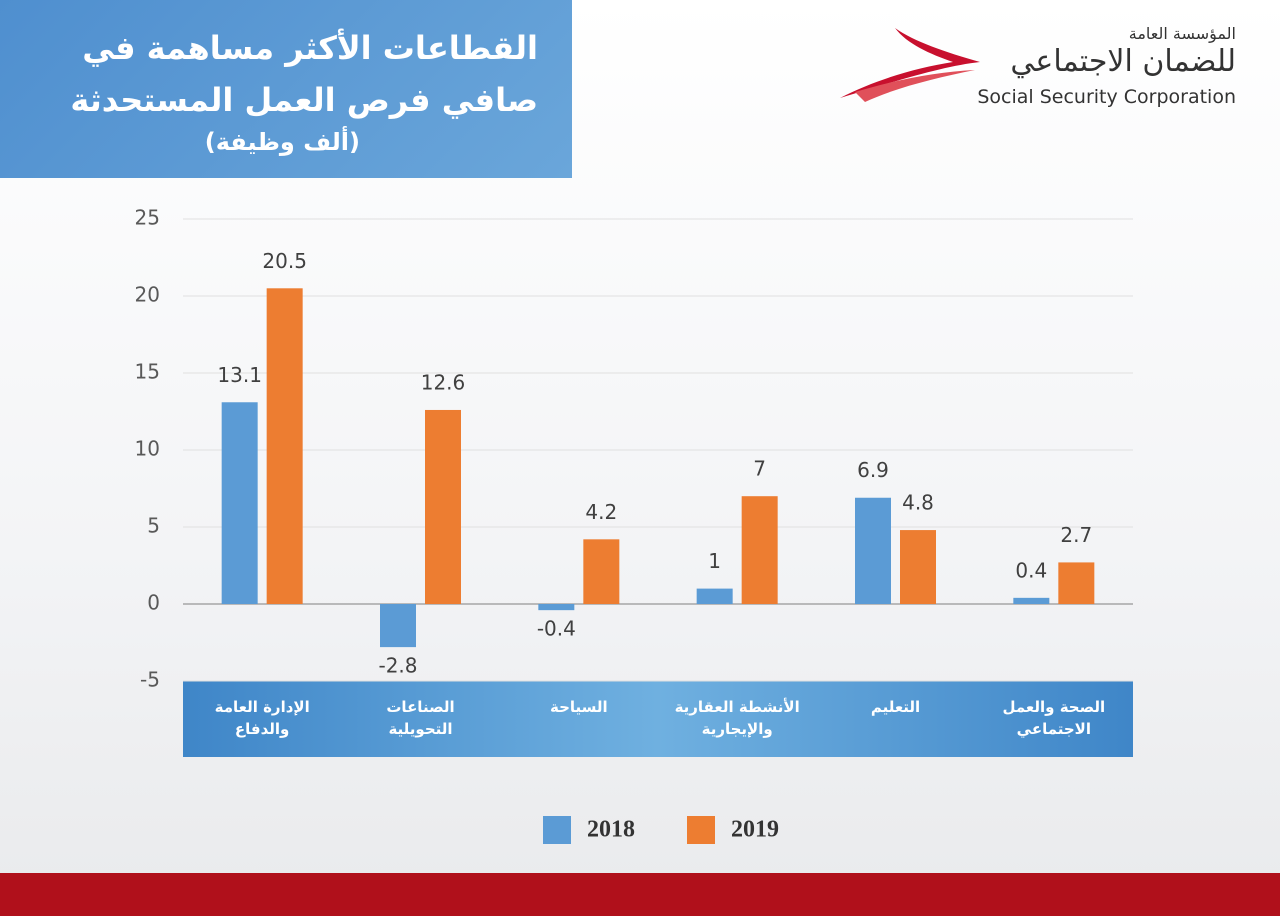  I want to click on data-label: 12.6, so click(443, 382).